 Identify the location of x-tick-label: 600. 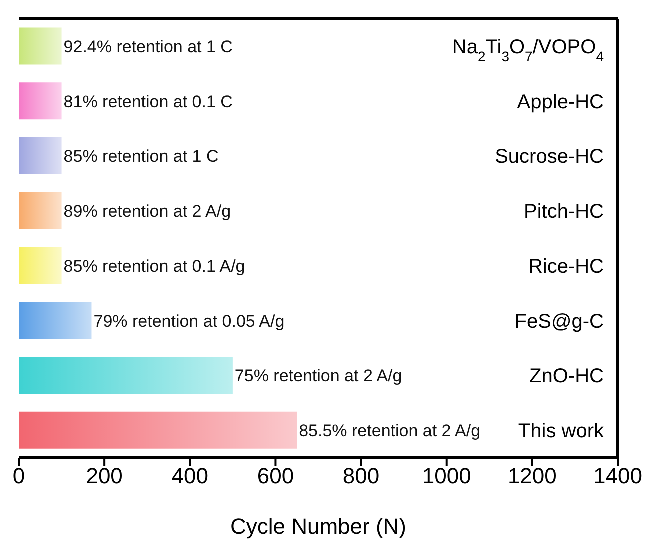
(275, 476).